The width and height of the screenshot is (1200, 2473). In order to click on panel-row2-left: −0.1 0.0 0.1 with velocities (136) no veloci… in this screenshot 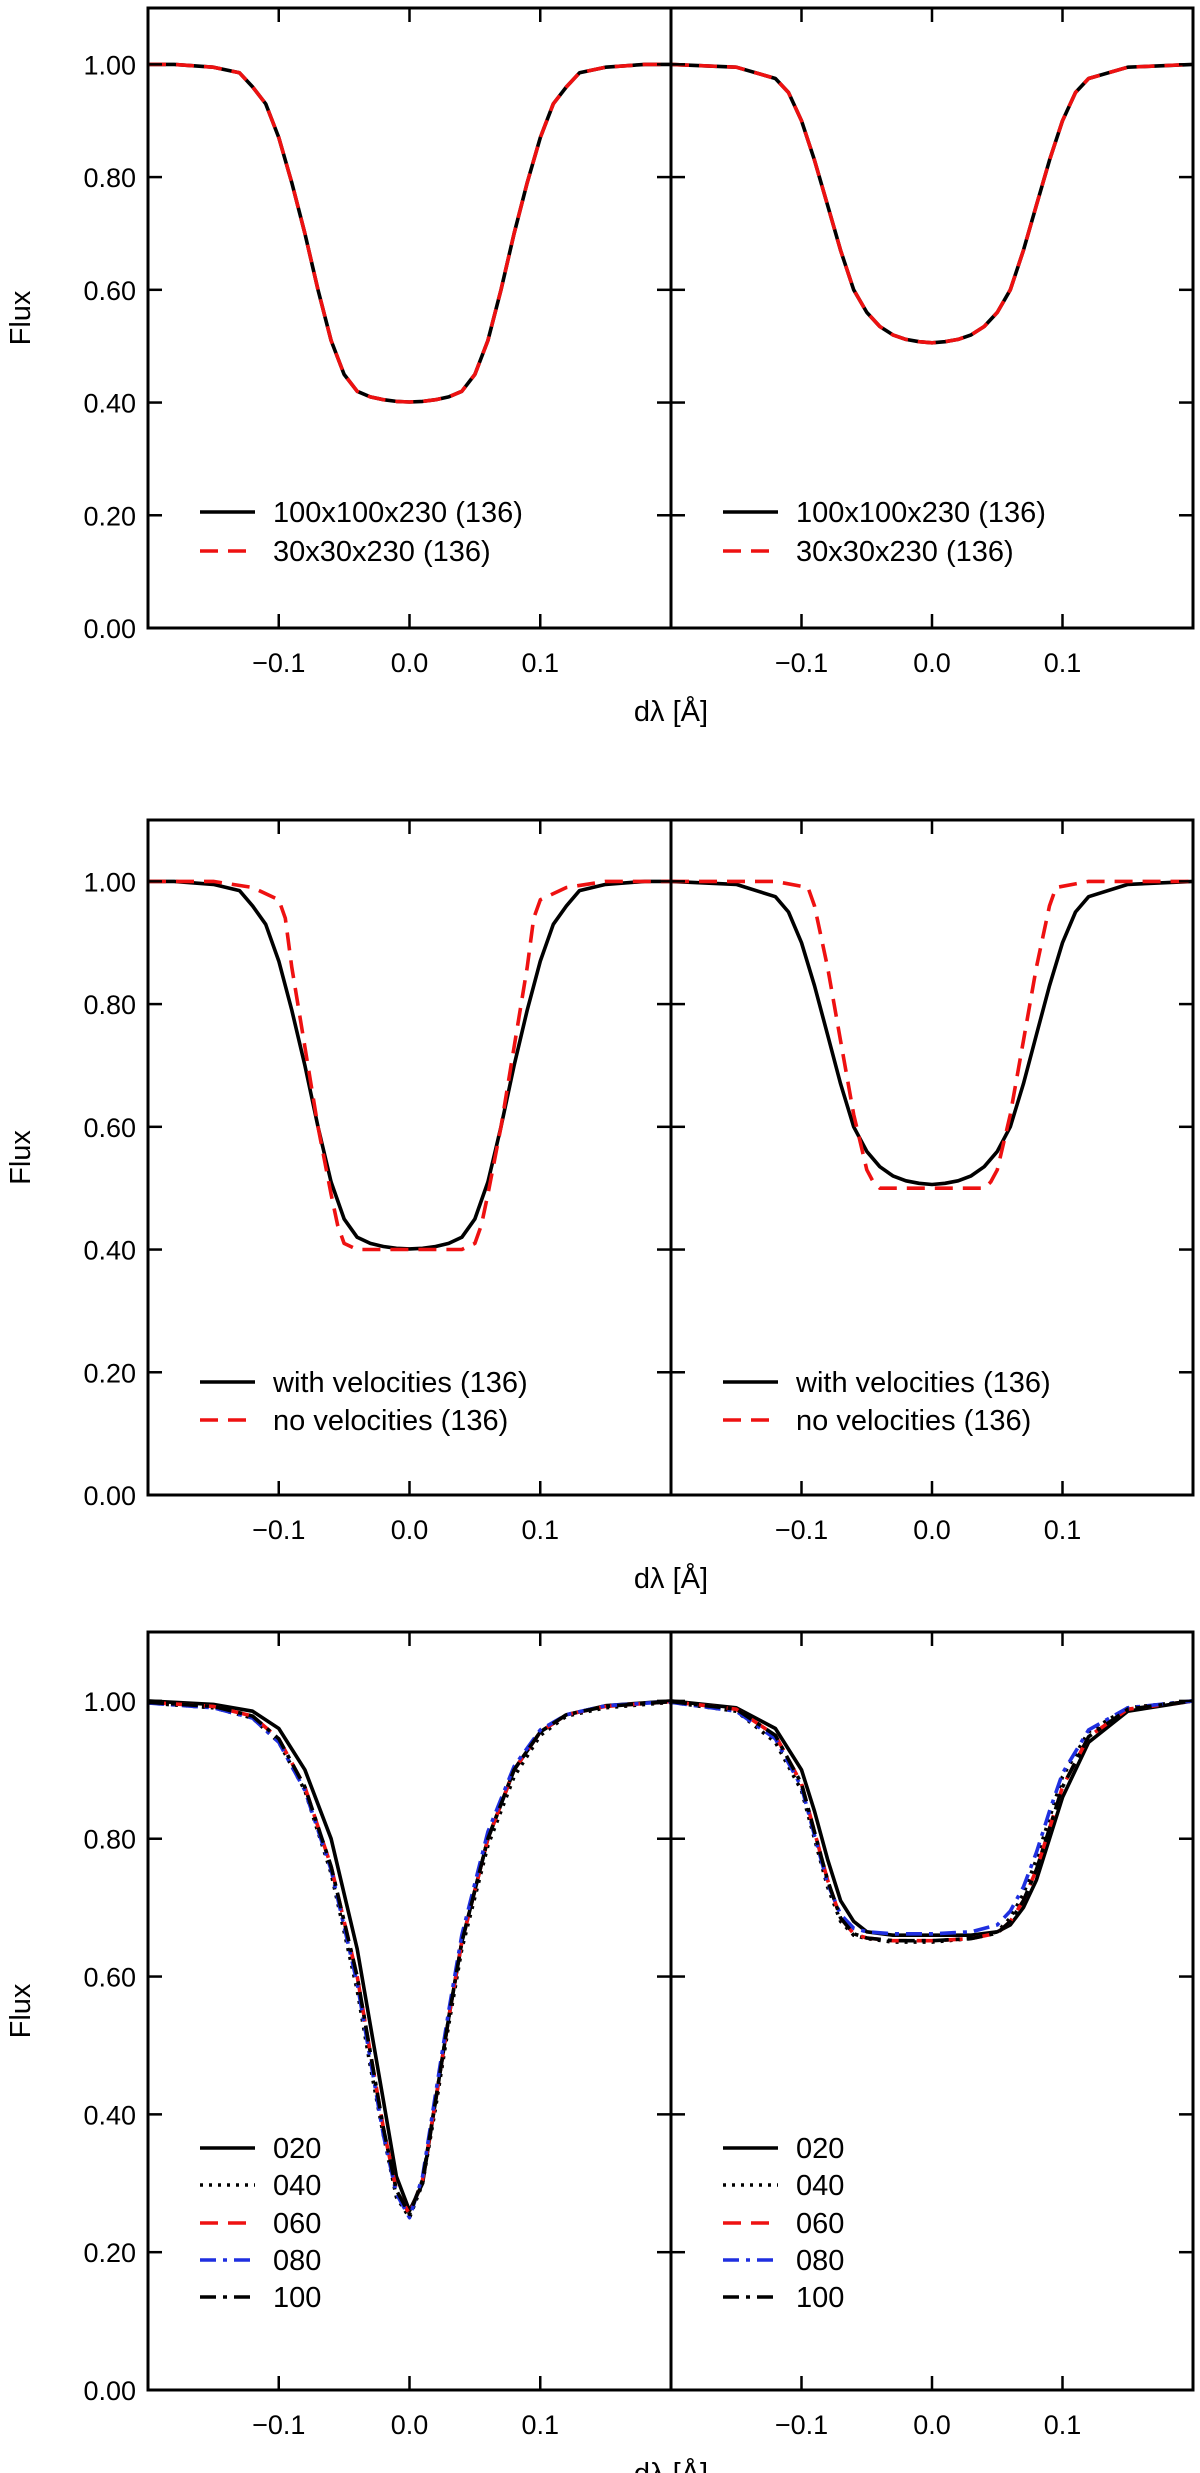, I will do `click(409, 1181)`.